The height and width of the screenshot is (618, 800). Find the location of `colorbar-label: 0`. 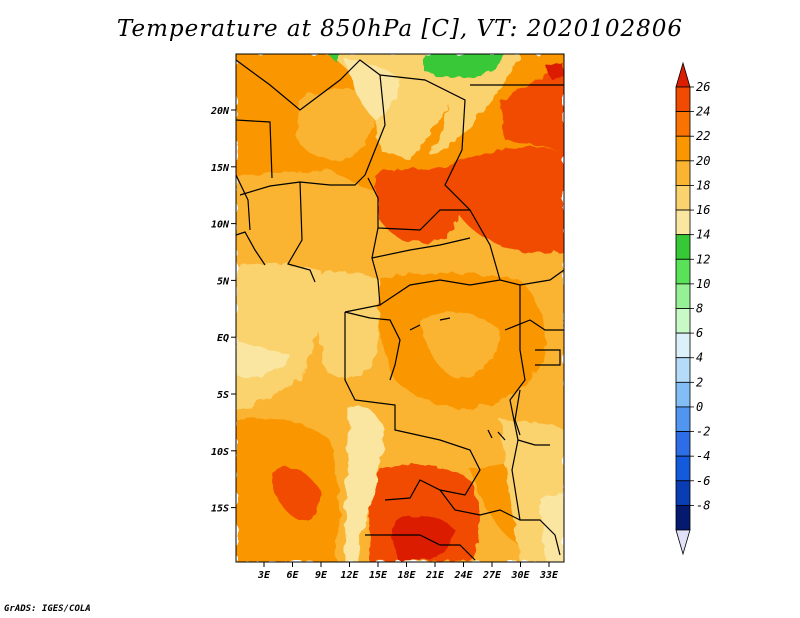

colorbar-label: 0 is located at coordinates (699, 407).